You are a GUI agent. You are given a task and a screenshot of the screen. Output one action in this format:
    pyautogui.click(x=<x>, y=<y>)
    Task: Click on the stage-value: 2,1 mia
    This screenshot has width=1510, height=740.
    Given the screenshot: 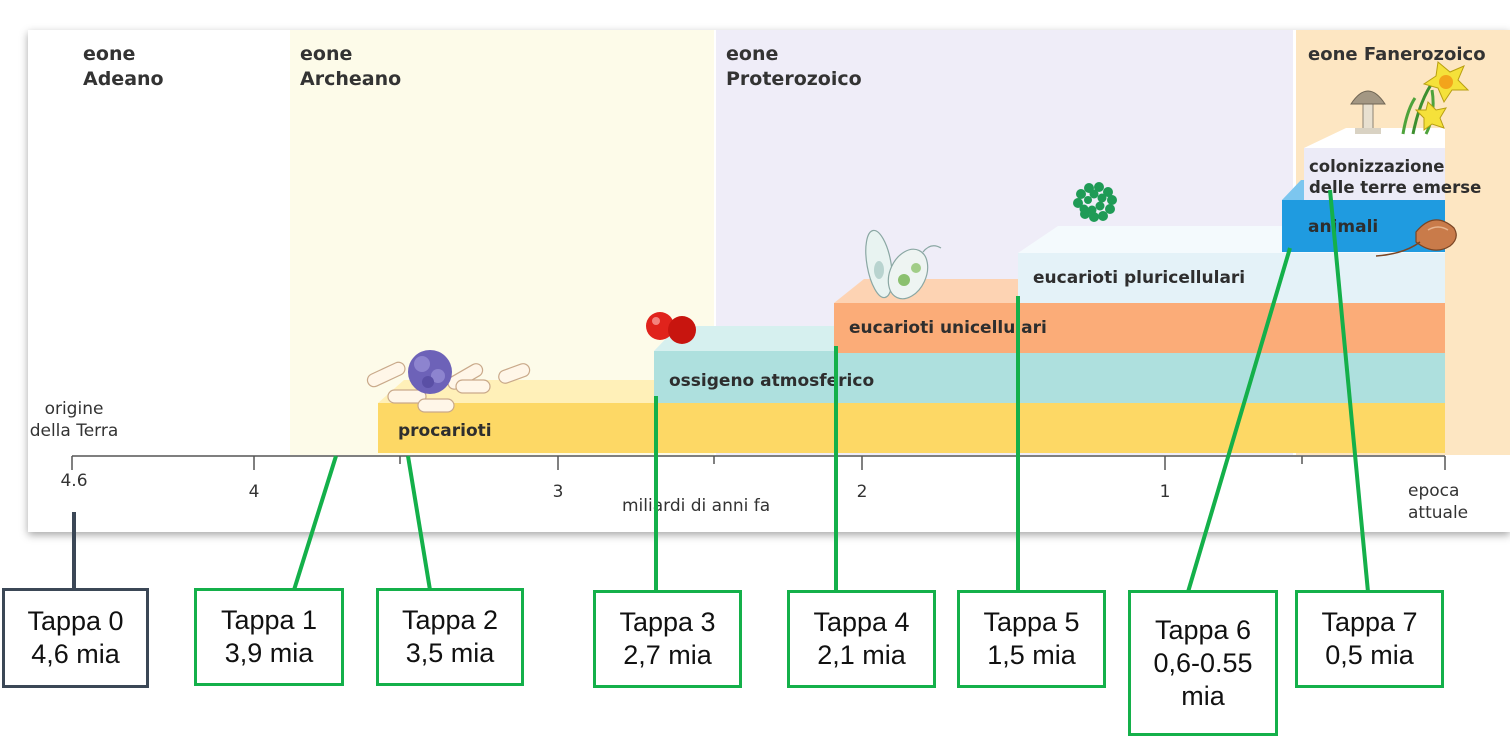 What is the action you would take?
    pyautogui.click(x=861, y=655)
    